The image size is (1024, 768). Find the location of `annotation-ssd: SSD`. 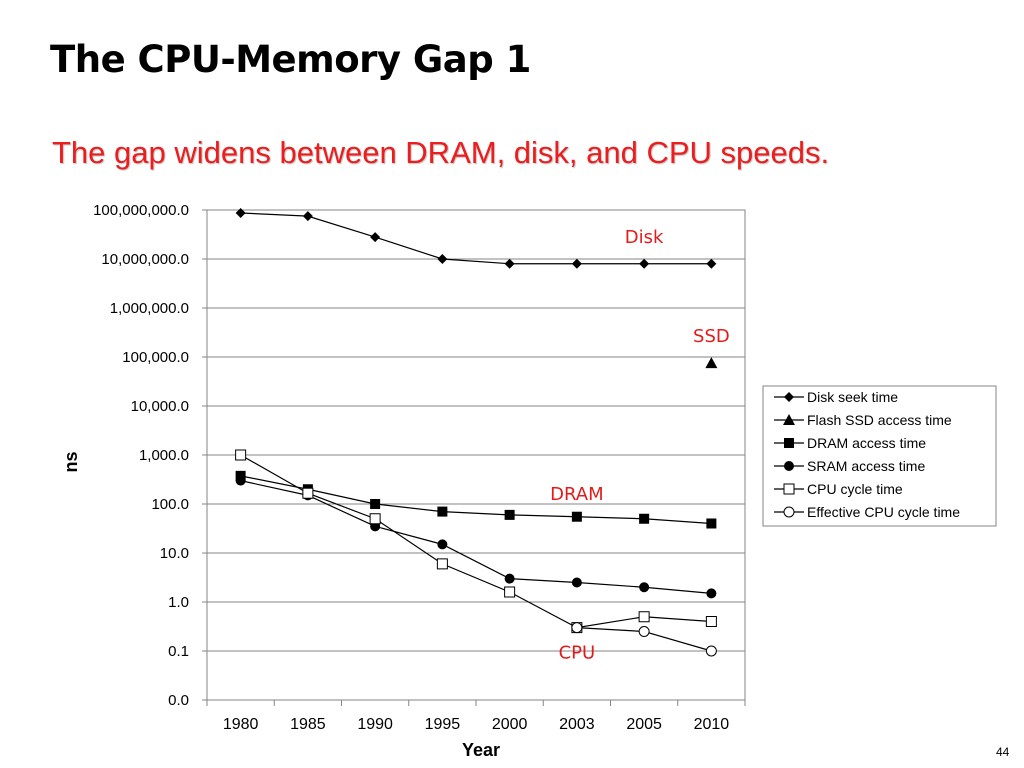

annotation-ssd: SSD is located at coordinates (711, 336).